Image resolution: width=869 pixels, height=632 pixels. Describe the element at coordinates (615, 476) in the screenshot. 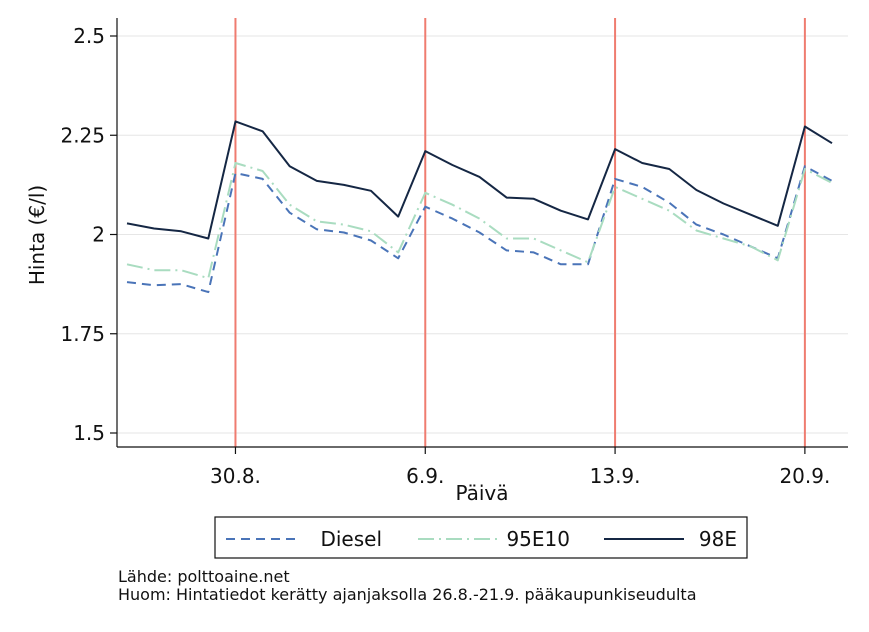

I see `x-tick-label: 13.9.` at that location.